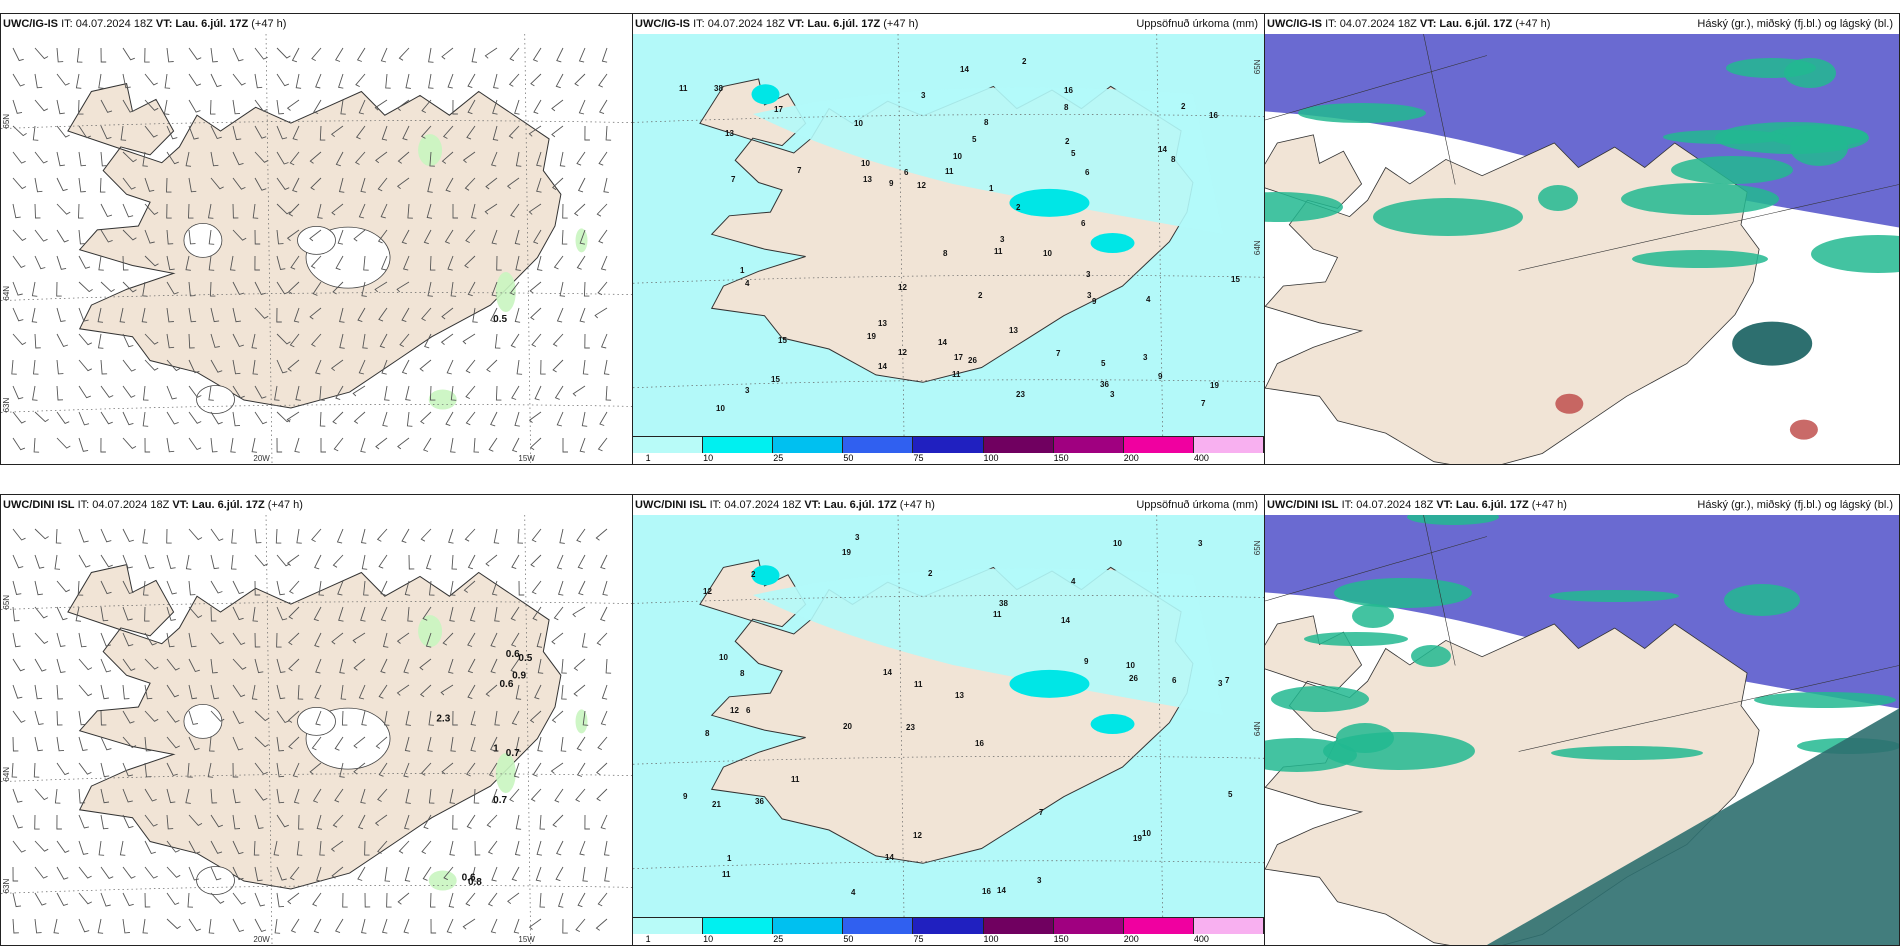  I want to click on wind-speed-label: 2.3, so click(443, 718).